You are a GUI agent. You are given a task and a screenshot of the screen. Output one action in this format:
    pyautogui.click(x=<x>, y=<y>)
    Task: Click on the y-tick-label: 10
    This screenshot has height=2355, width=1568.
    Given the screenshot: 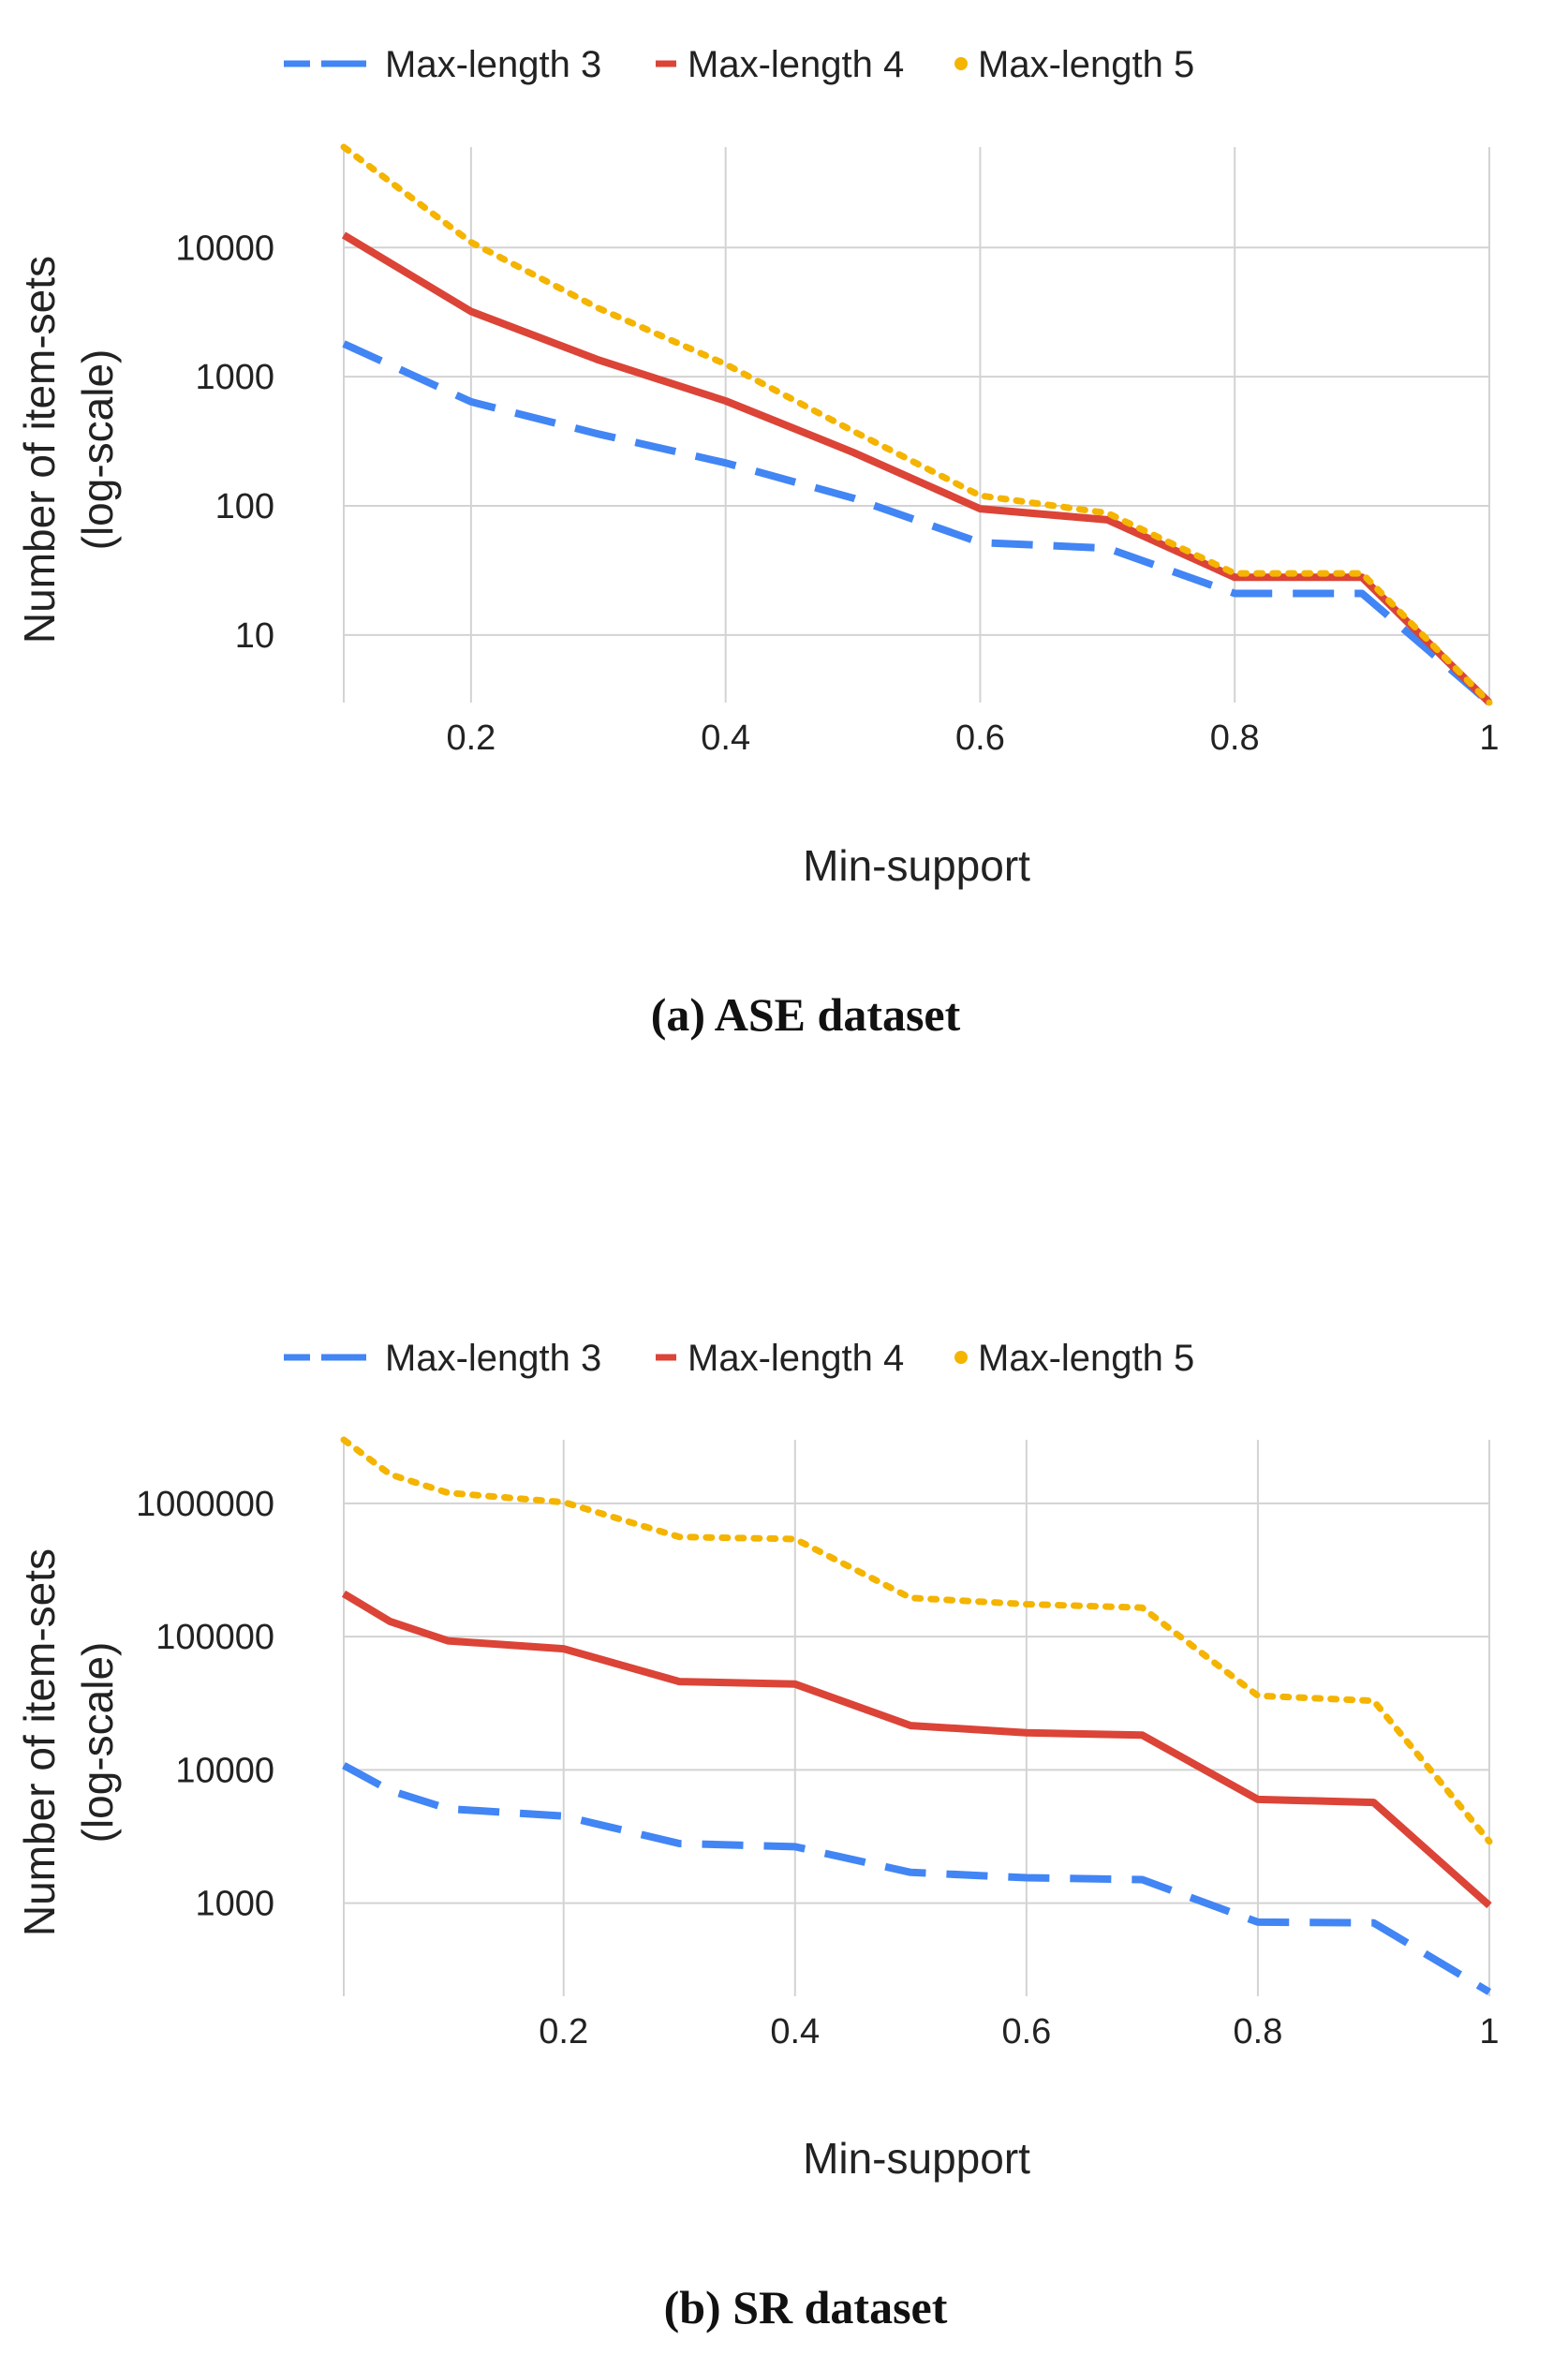 What is the action you would take?
    pyautogui.click(x=254, y=636)
    